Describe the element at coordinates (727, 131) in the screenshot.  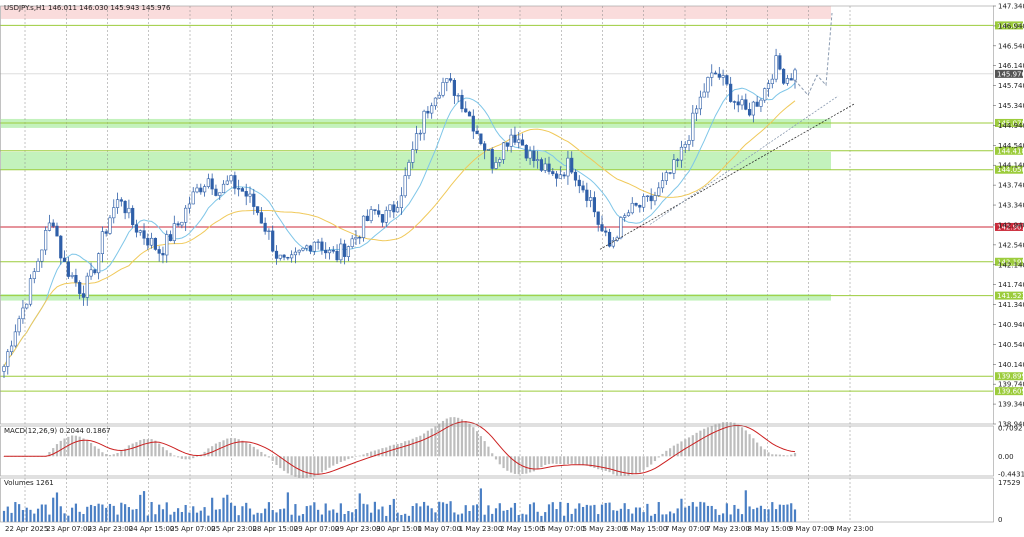
I see `trendlines-layer` at that location.